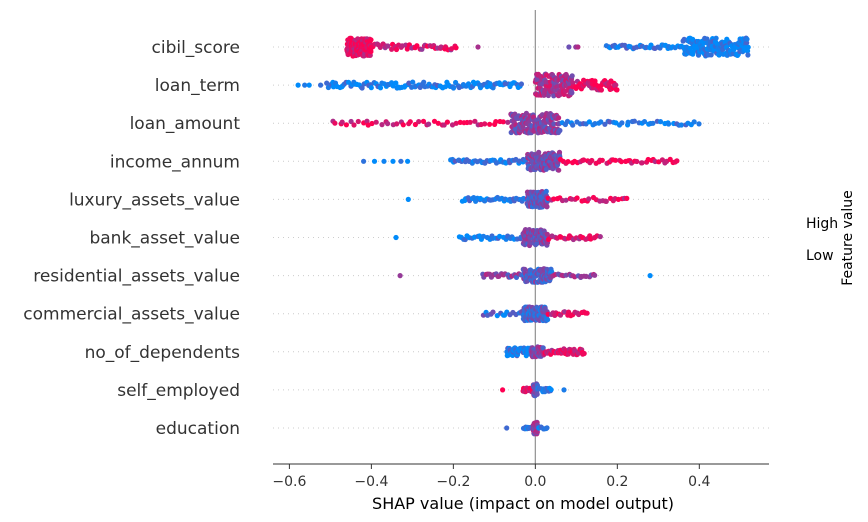 This screenshot has width=868, height=522. I want to click on x-tick-label: 0.0, so click(535, 482).